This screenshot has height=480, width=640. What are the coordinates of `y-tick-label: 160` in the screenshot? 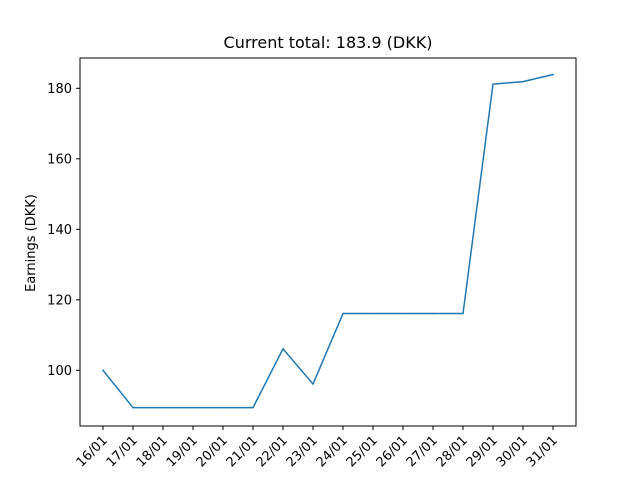 It's located at (59, 159).